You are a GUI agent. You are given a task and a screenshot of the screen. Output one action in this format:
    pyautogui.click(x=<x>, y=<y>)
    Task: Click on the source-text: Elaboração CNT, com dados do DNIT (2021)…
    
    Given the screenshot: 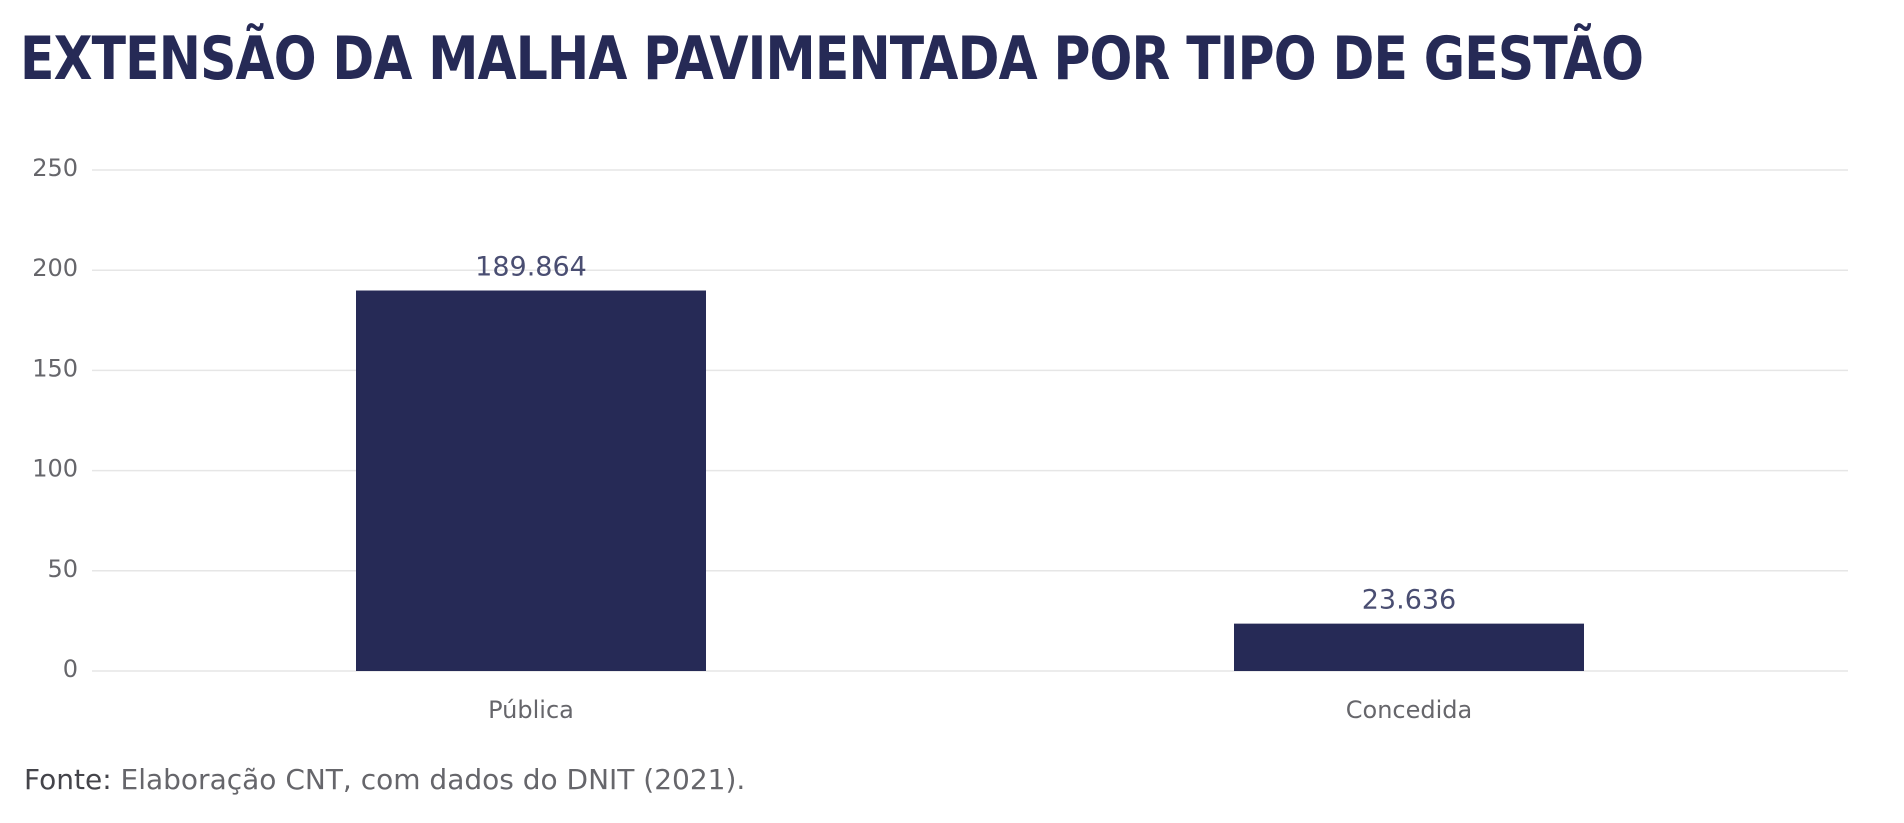 What is the action you would take?
    pyautogui.click(x=428, y=779)
    